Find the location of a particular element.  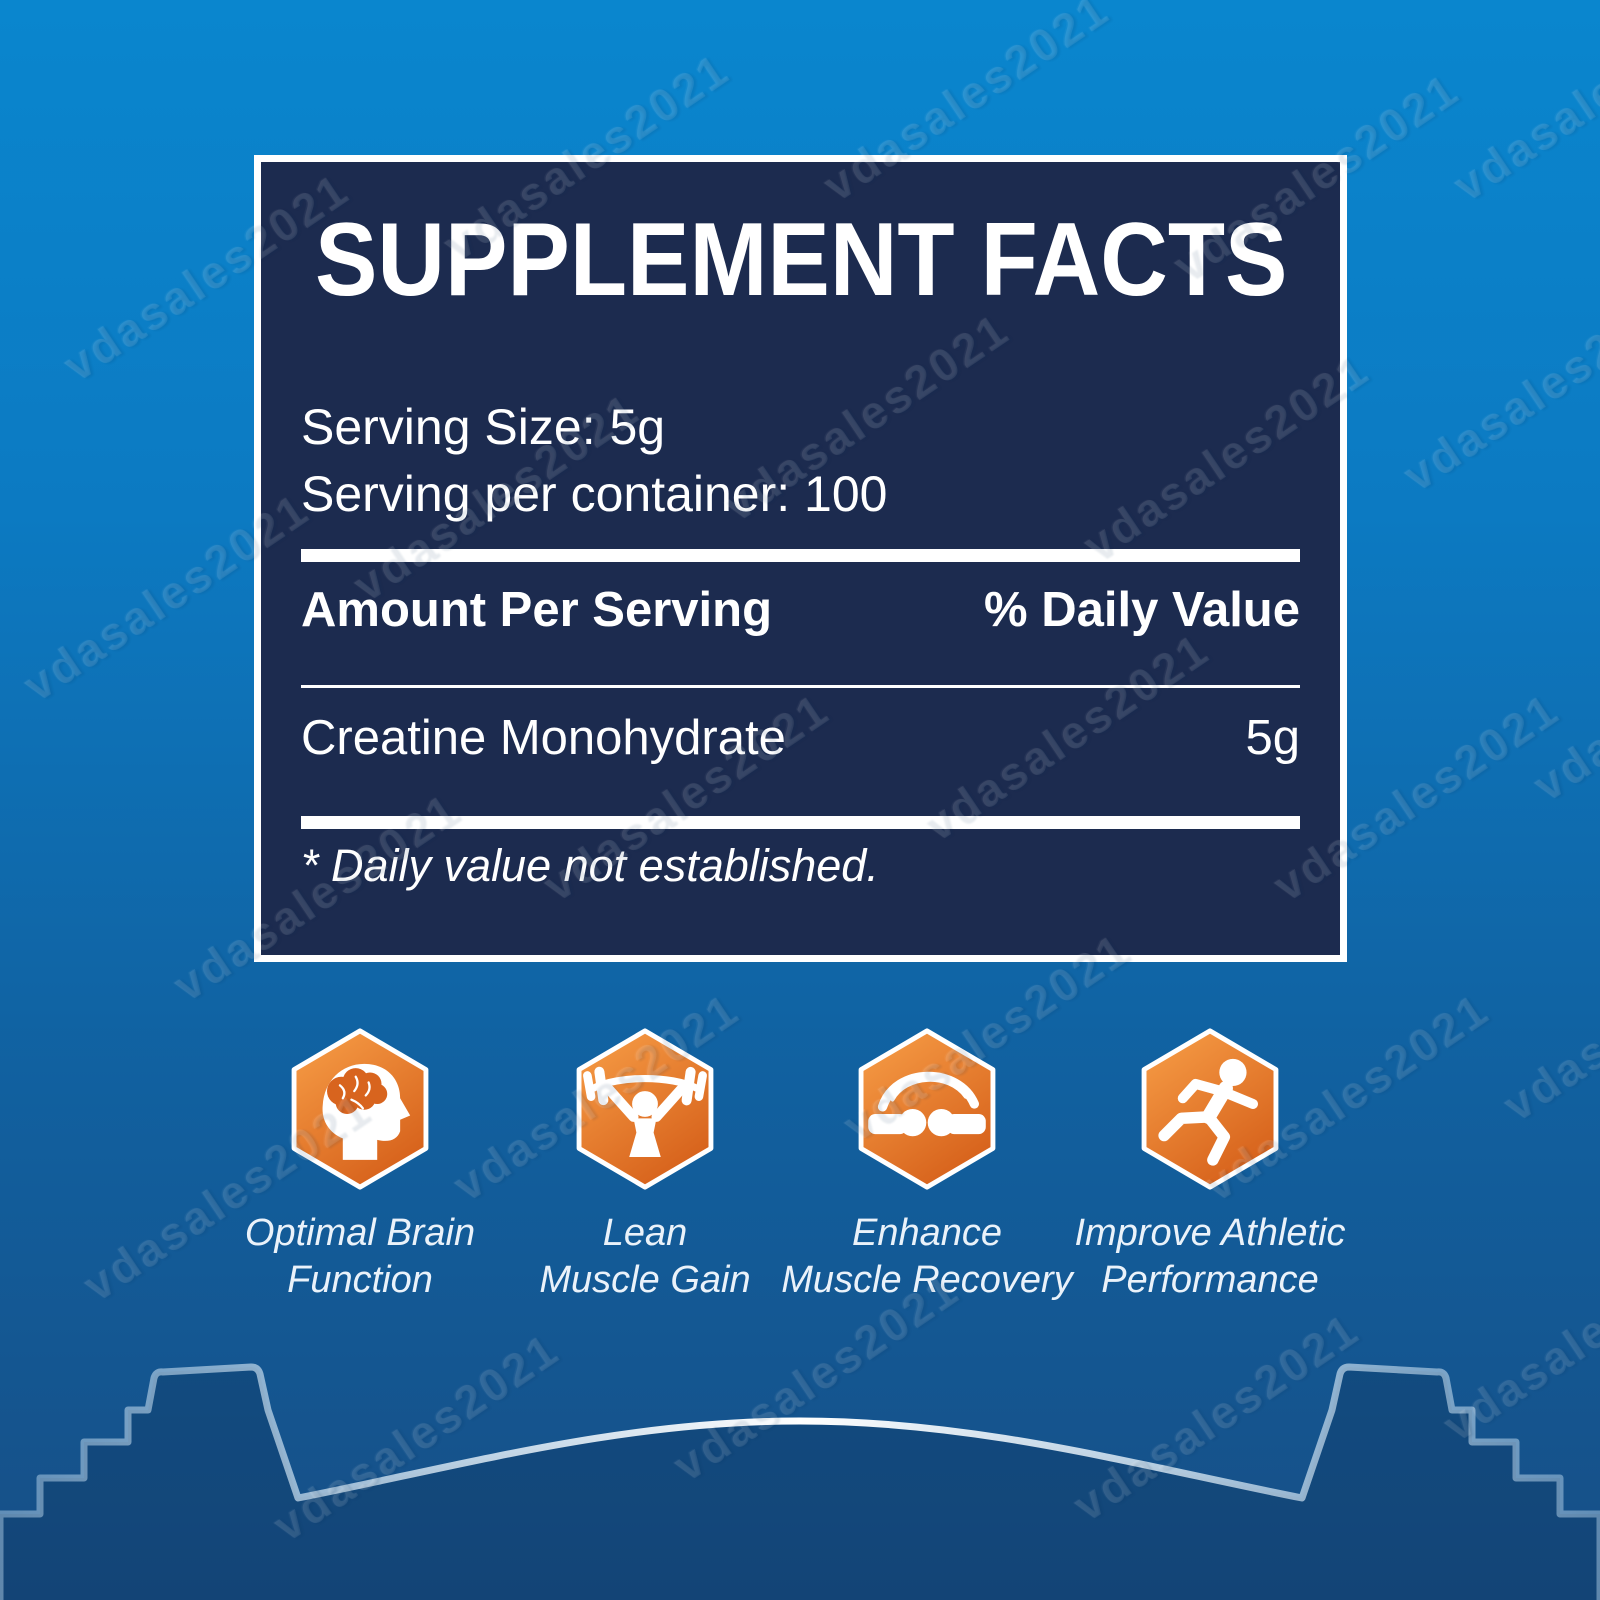

thin-divider is located at coordinates (800, 686).